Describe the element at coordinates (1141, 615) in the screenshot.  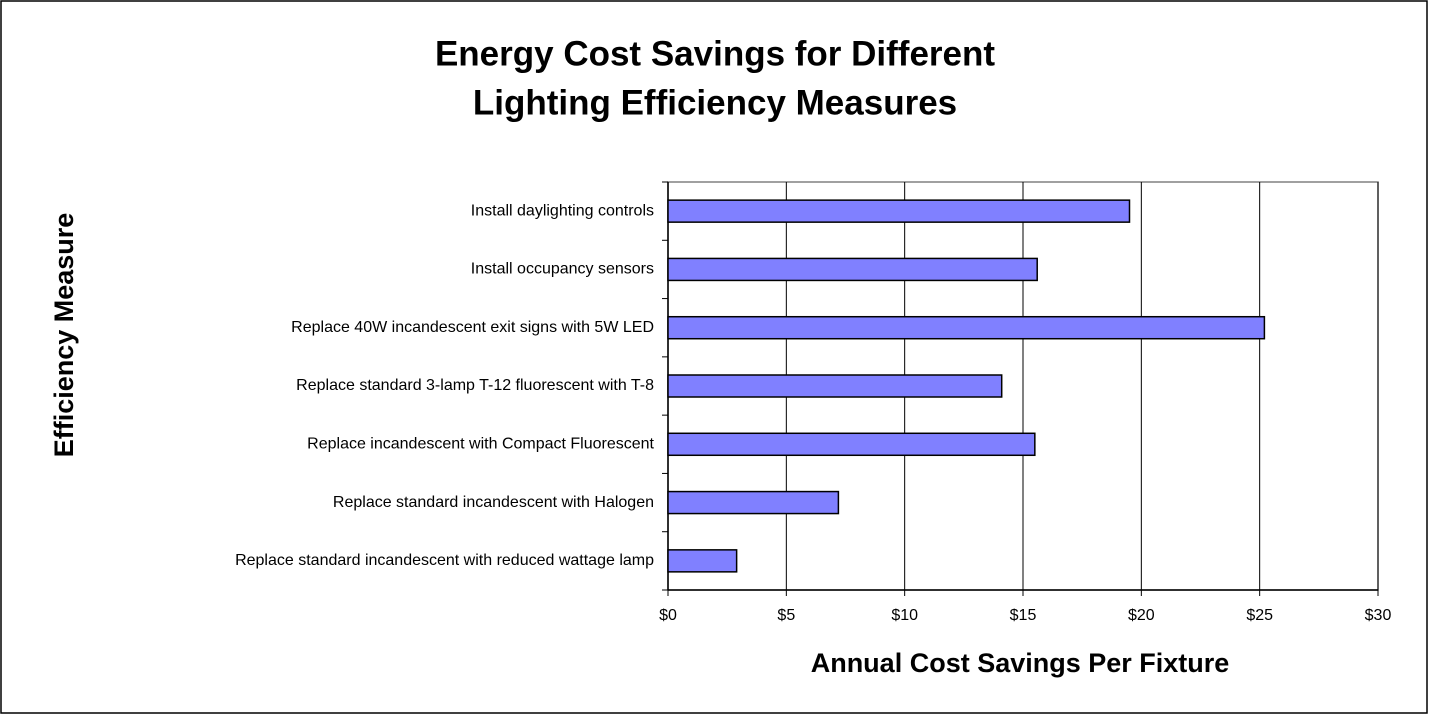
I see `x-tick-label: $20` at that location.